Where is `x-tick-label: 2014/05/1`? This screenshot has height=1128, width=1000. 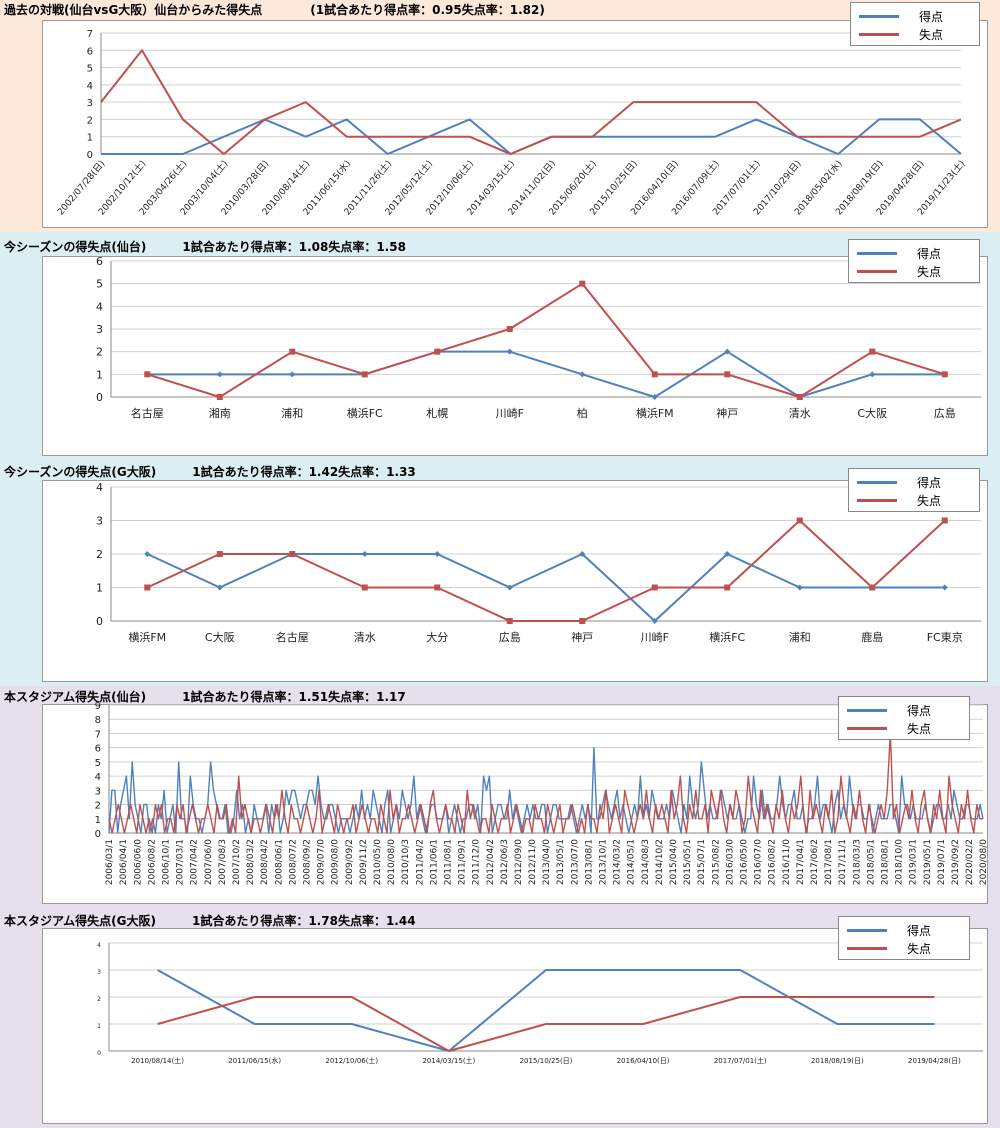 x-tick-label: 2014/05/1 is located at coordinates (632, 862).